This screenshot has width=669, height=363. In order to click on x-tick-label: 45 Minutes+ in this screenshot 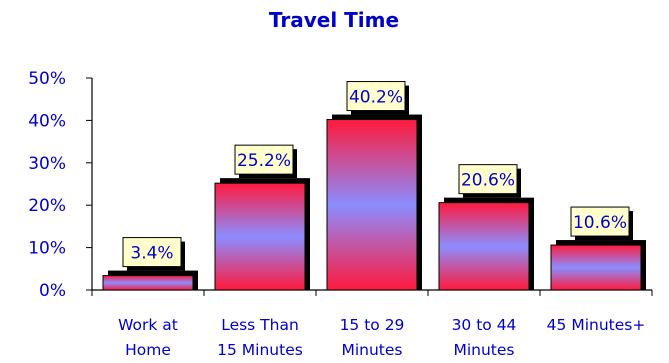, I will do `click(596, 325)`.